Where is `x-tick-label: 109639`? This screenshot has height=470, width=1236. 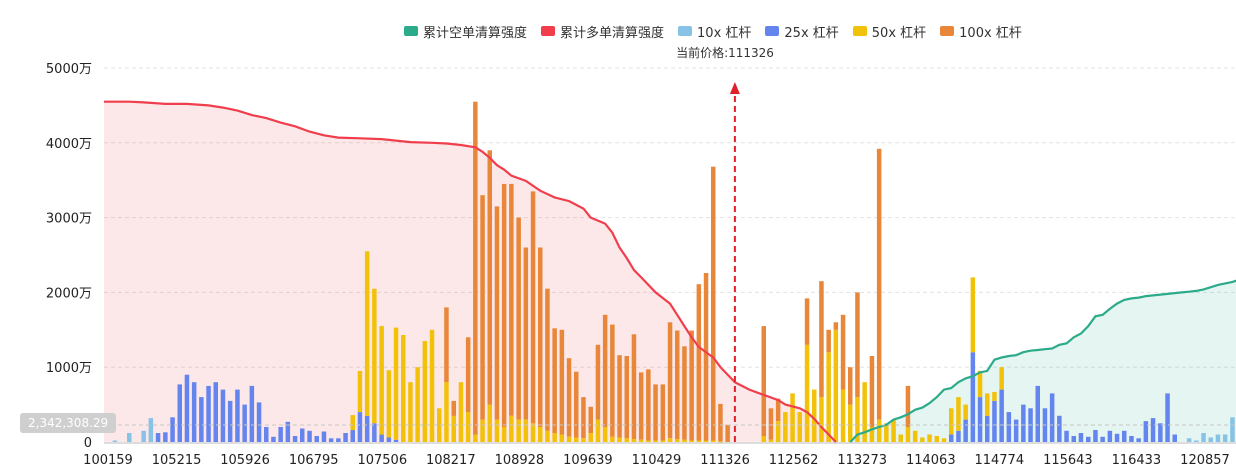 x-tick-label: 109639 is located at coordinates (588, 460).